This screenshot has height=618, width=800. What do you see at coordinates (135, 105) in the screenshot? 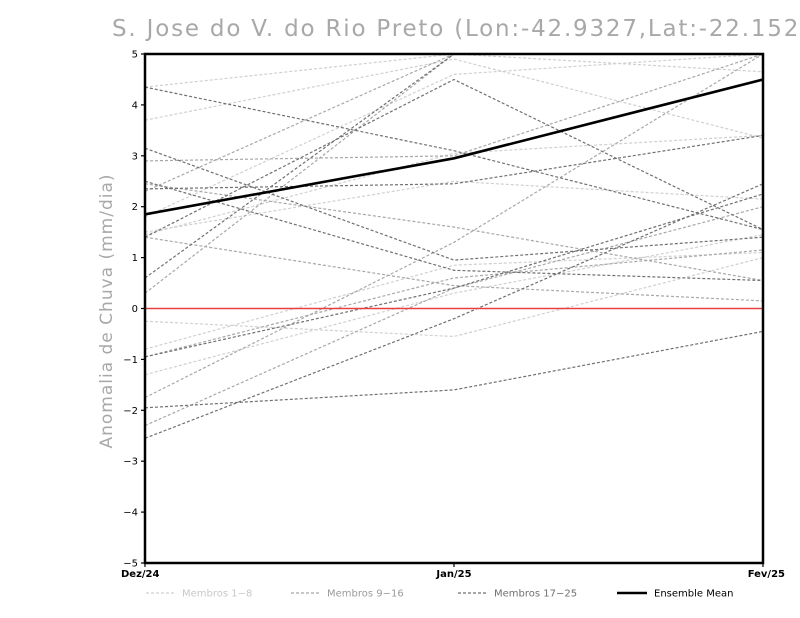
I see `y-tick-label: 4` at bounding box center [135, 105].